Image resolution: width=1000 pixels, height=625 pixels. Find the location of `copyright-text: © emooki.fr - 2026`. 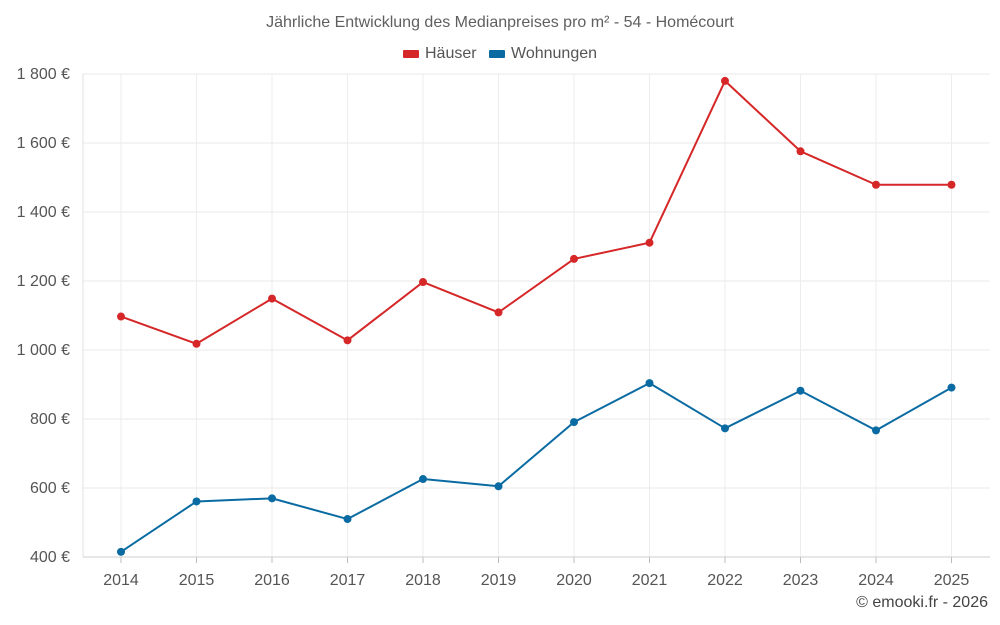

copyright-text: © emooki.fr - 2026 is located at coordinates (922, 602).